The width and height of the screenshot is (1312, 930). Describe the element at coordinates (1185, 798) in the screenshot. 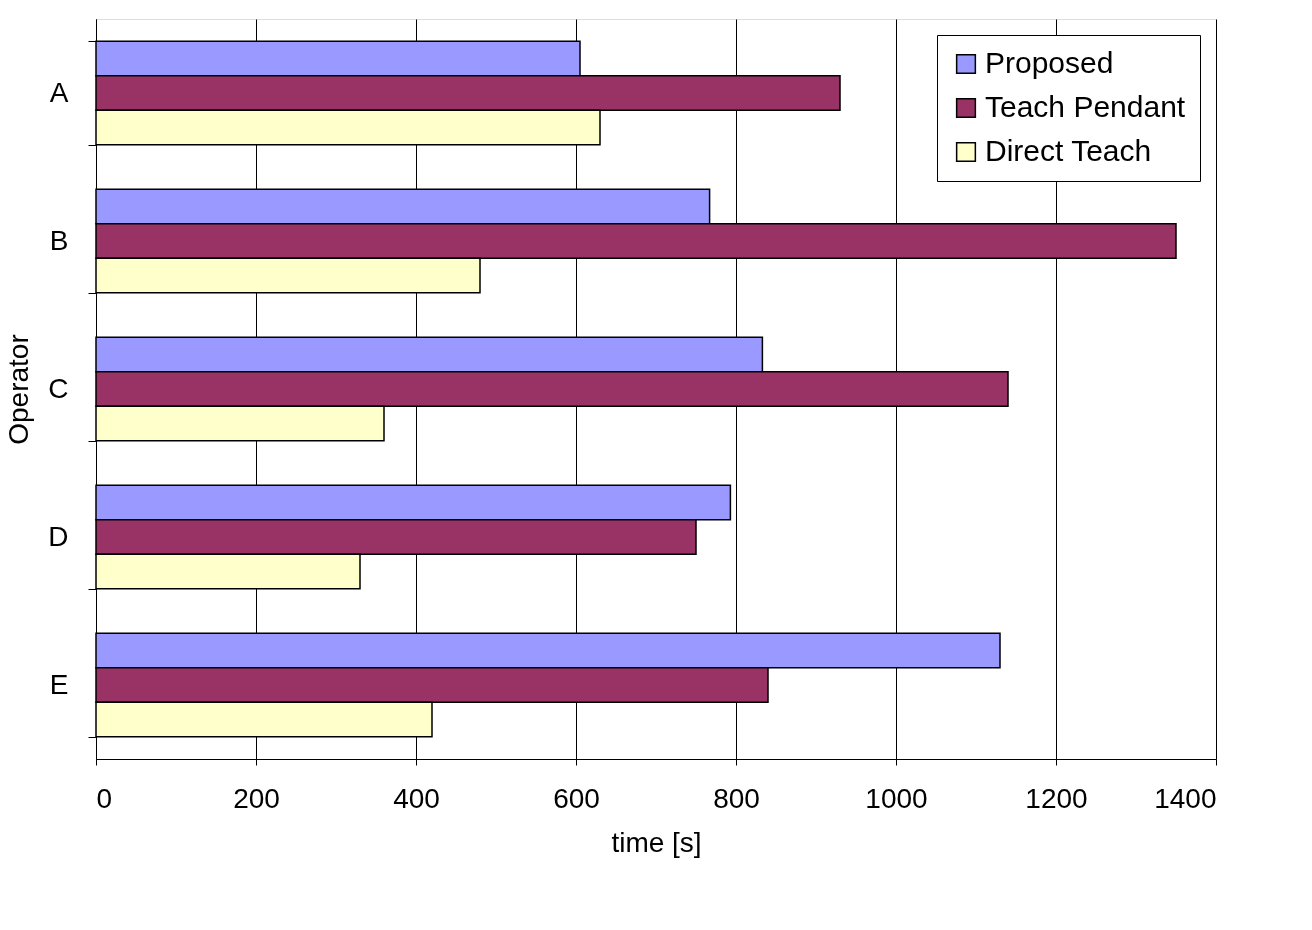

I see `x-tick-label: 1400` at that location.